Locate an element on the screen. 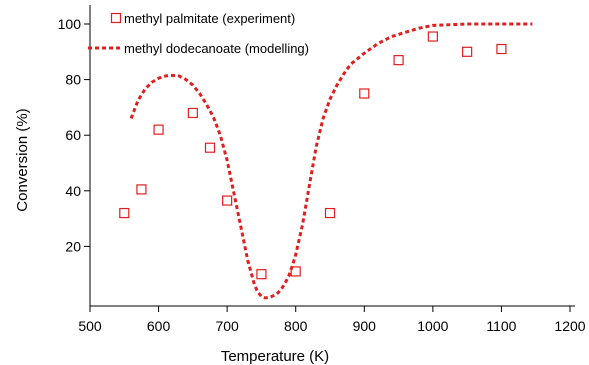 This screenshot has width=589, height=365. y-axis-ticks: 20 40 60 80 100 is located at coordinates (74, 135).